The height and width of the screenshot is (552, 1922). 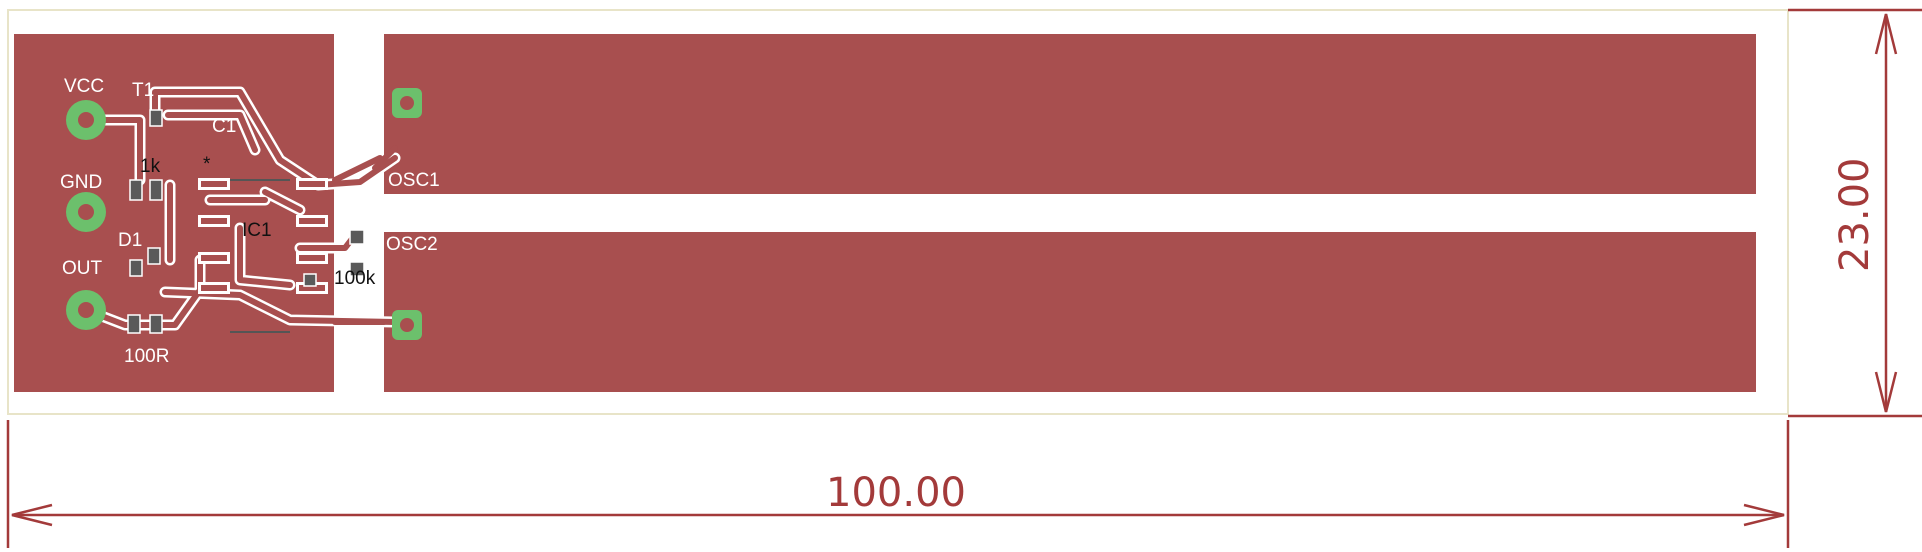 I want to click on label-osc2: OSC2, so click(x=412, y=244).